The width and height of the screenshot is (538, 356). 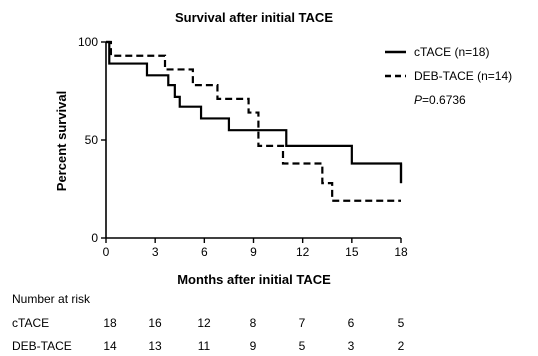 I want to click on risk-value: 16, so click(x=155, y=323).